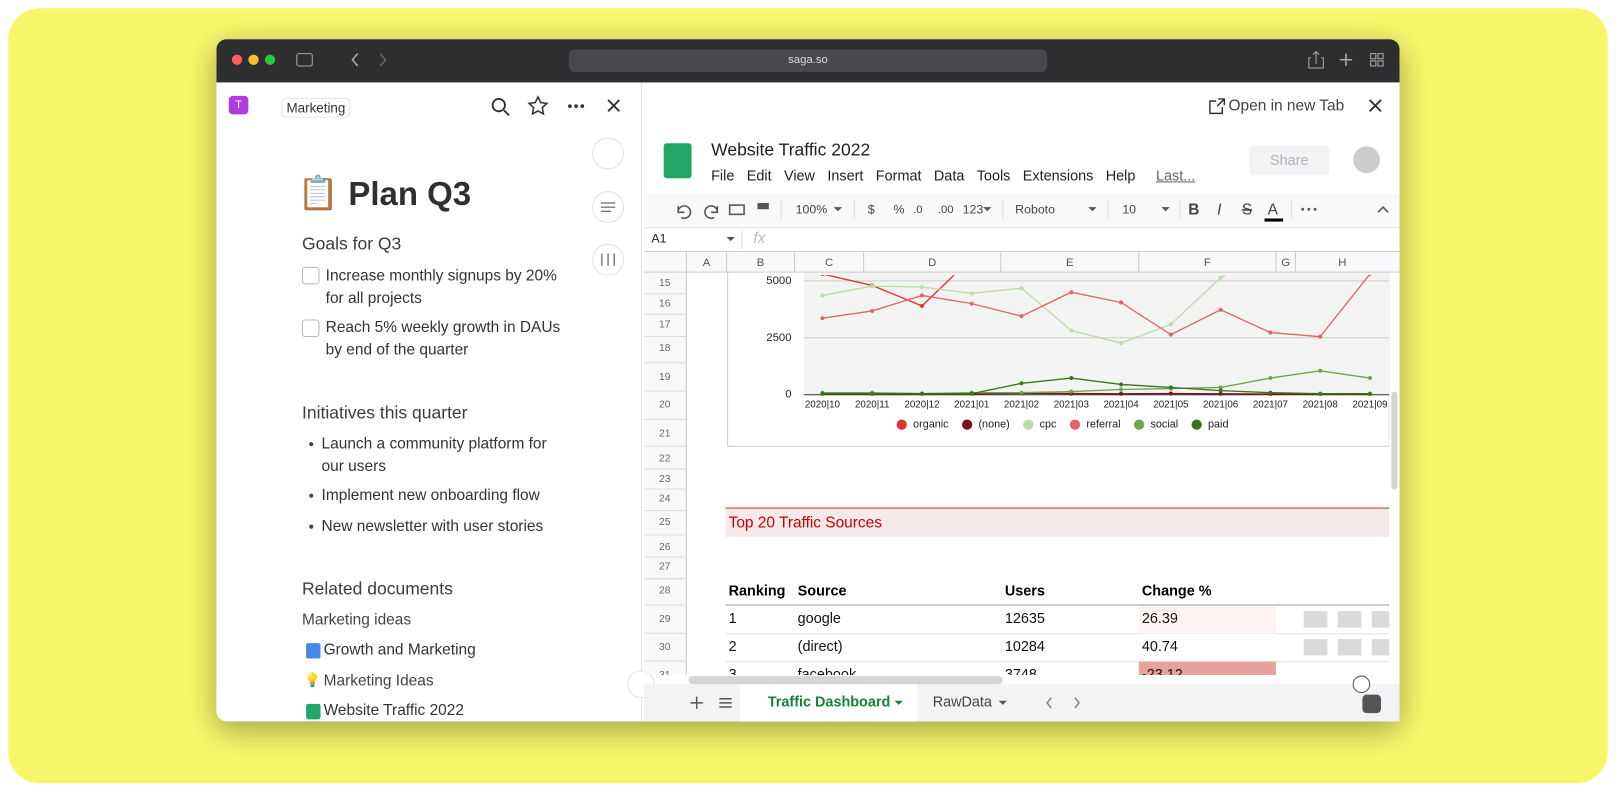  What do you see at coordinates (665, 434) in the screenshot?
I see `row-label: 21` at bounding box center [665, 434].